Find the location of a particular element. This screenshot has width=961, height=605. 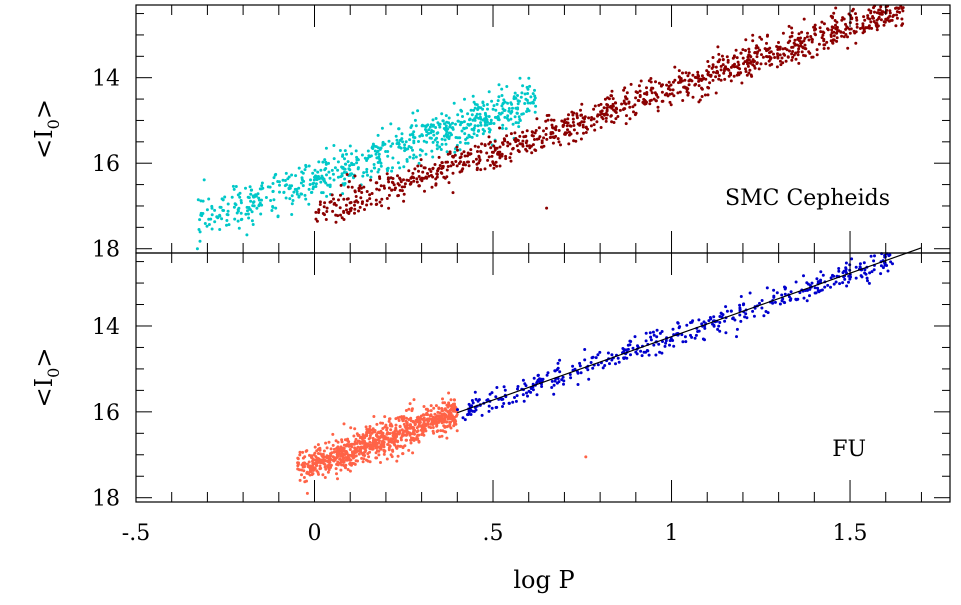

y-axis-labels: <I0><I0> is located at coordinates (46, 253).